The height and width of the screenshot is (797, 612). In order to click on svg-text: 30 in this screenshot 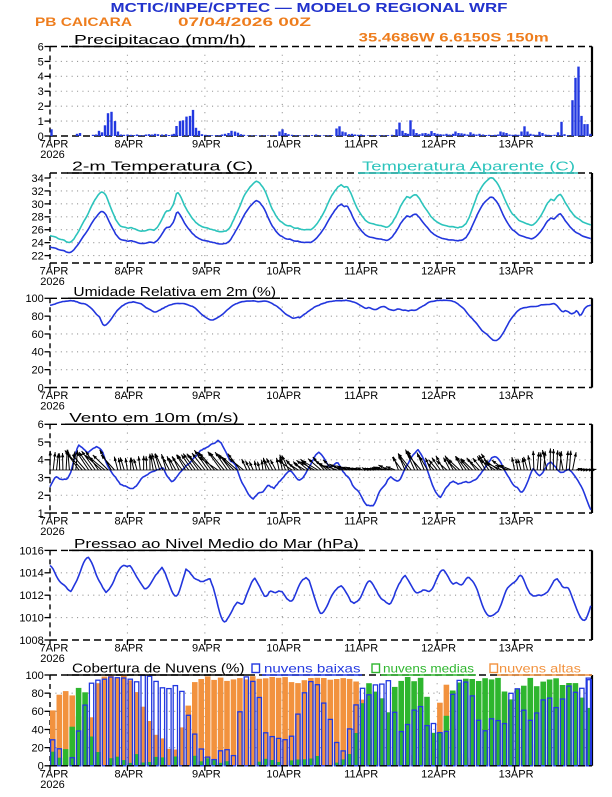, I will do `click(38, 205)`.